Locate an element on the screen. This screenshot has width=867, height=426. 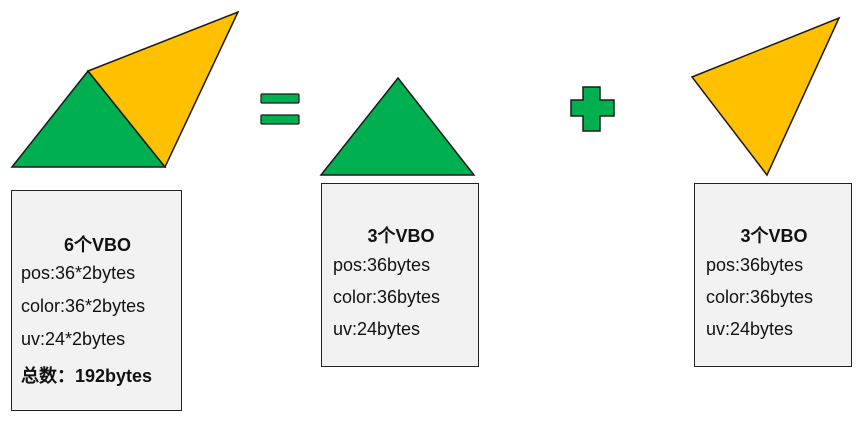
right-box-title: 3个VBO is located at coordinates (774, 236).